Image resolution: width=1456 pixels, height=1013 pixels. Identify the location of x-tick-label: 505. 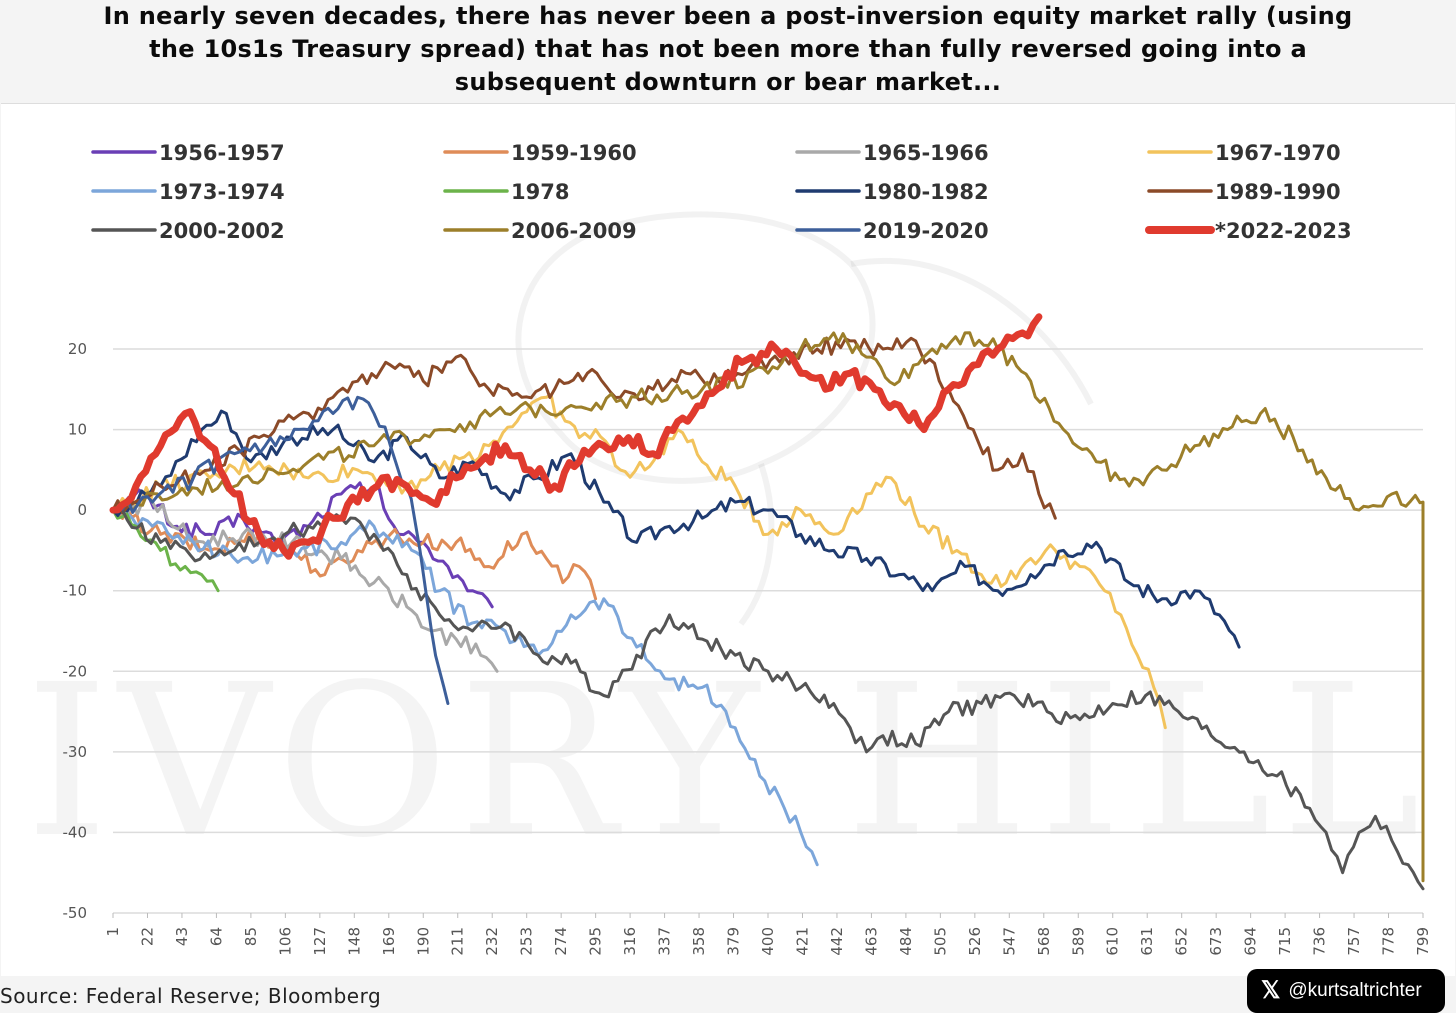
(940, 941).